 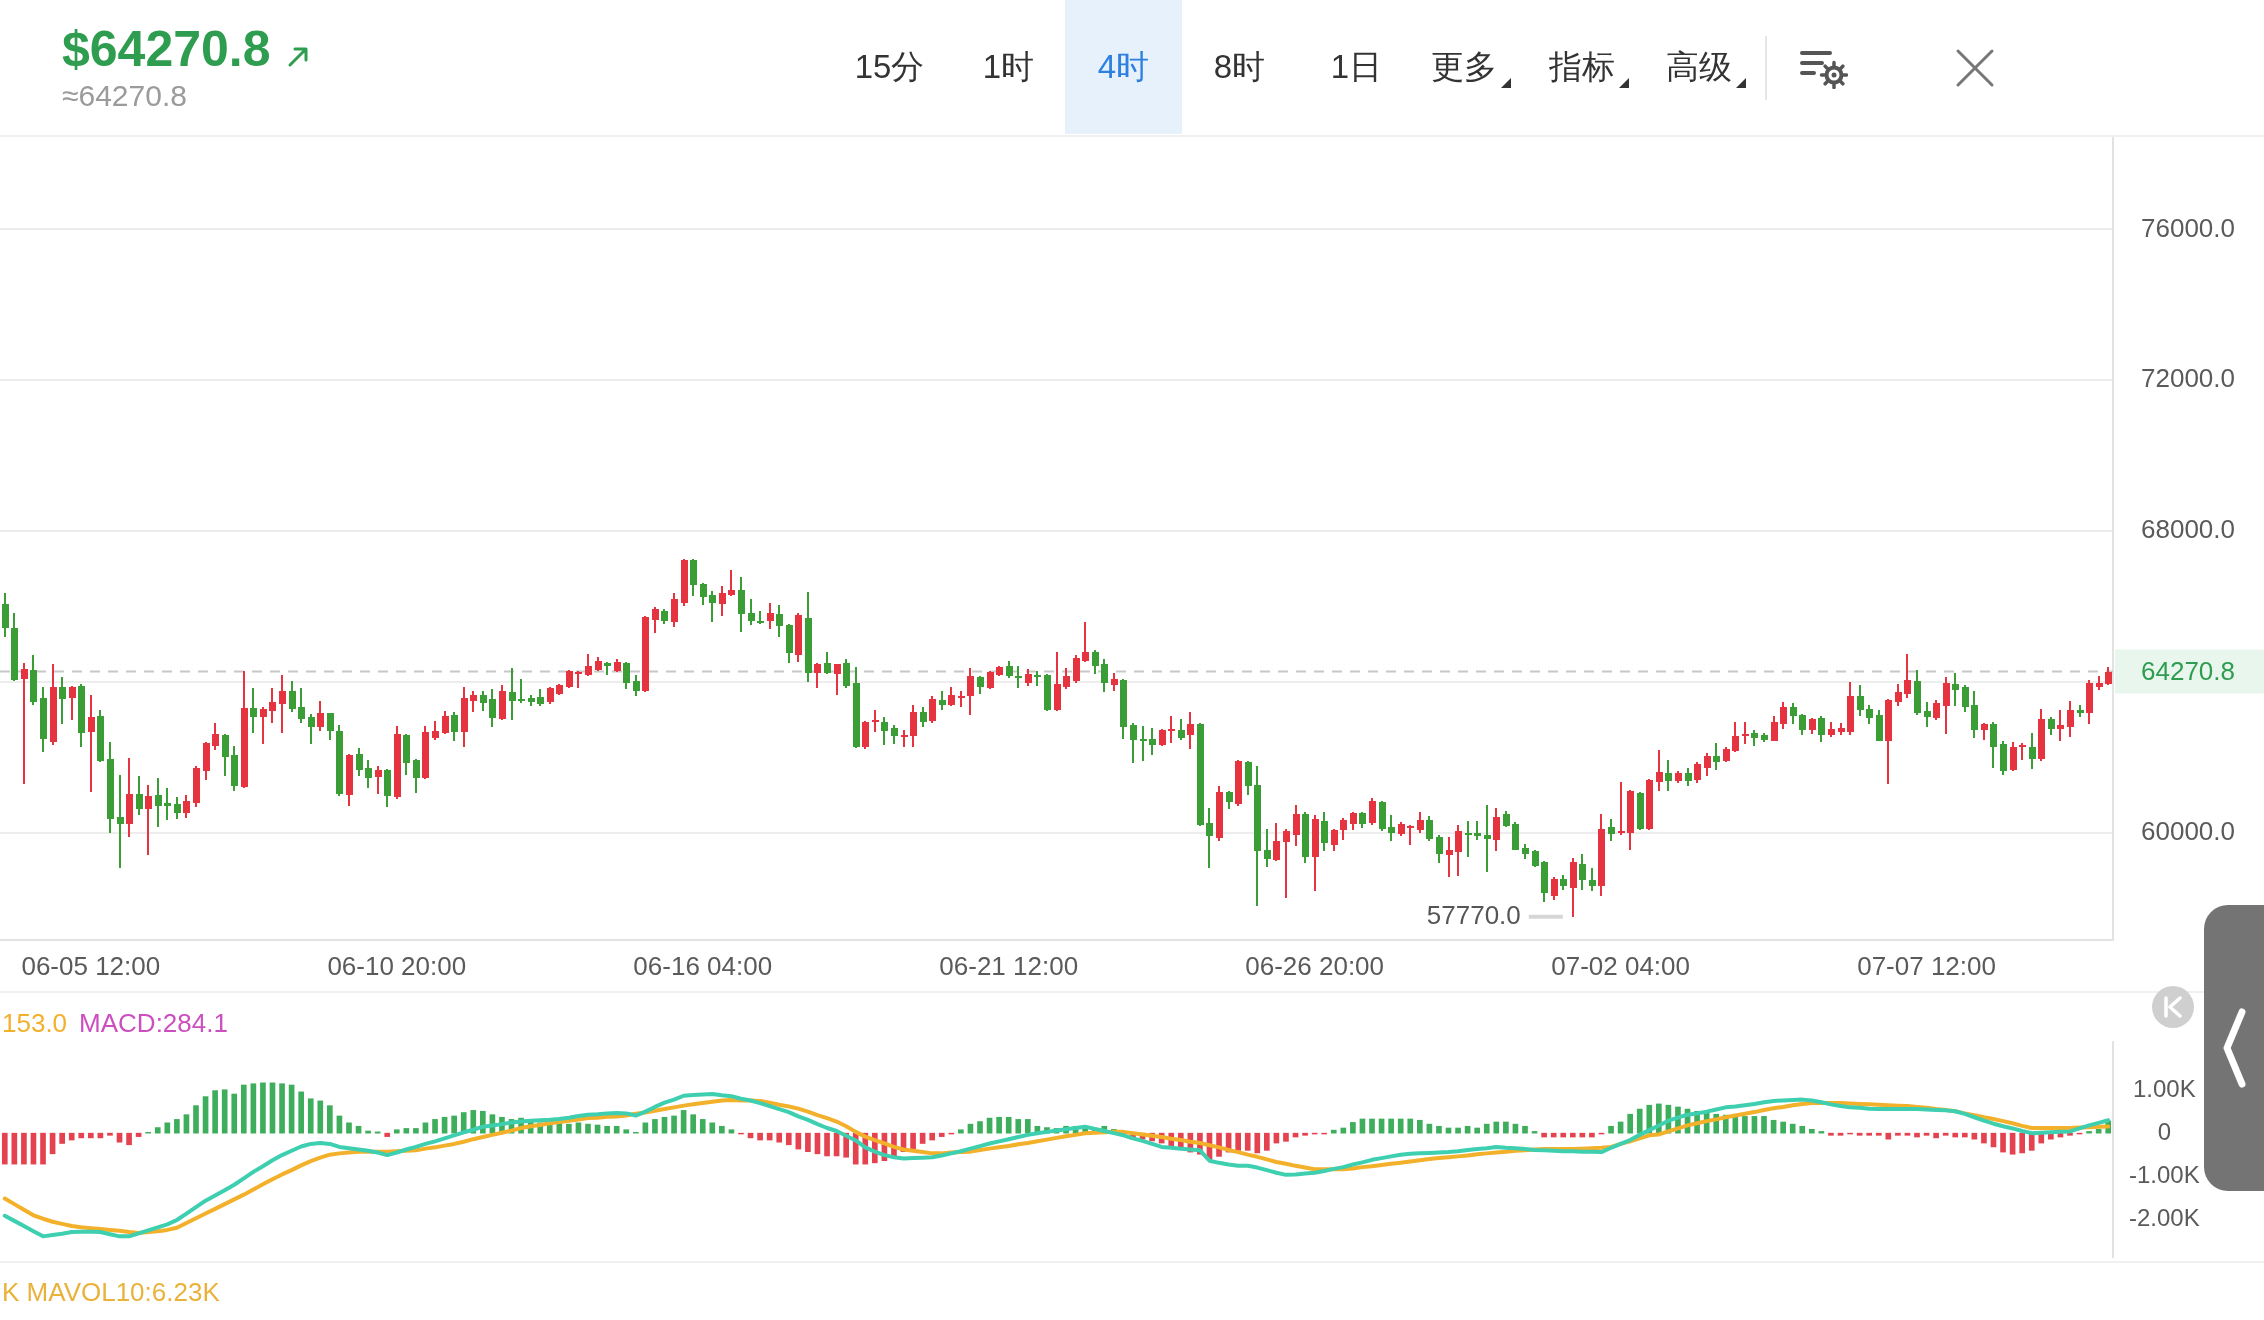 I want to click on y-tick-label: 60000.0, so click(x=2188, y=830).